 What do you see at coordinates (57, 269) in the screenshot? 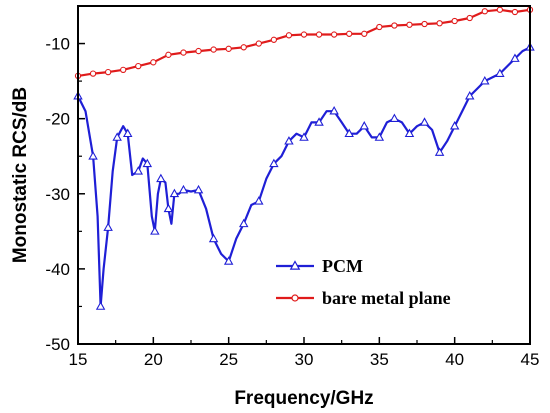
I see `y-tick-label--40: -40` at bounding box center [57, 269].